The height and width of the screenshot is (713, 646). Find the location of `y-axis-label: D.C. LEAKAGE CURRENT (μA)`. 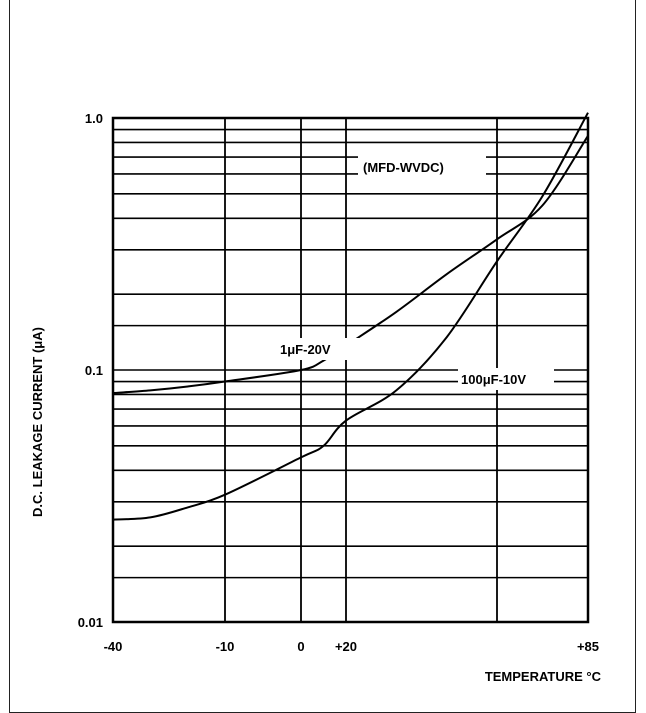

y-axis-label: D.C. LEAKAGE CURRENT (μA) is located at coordinates (37, 422).